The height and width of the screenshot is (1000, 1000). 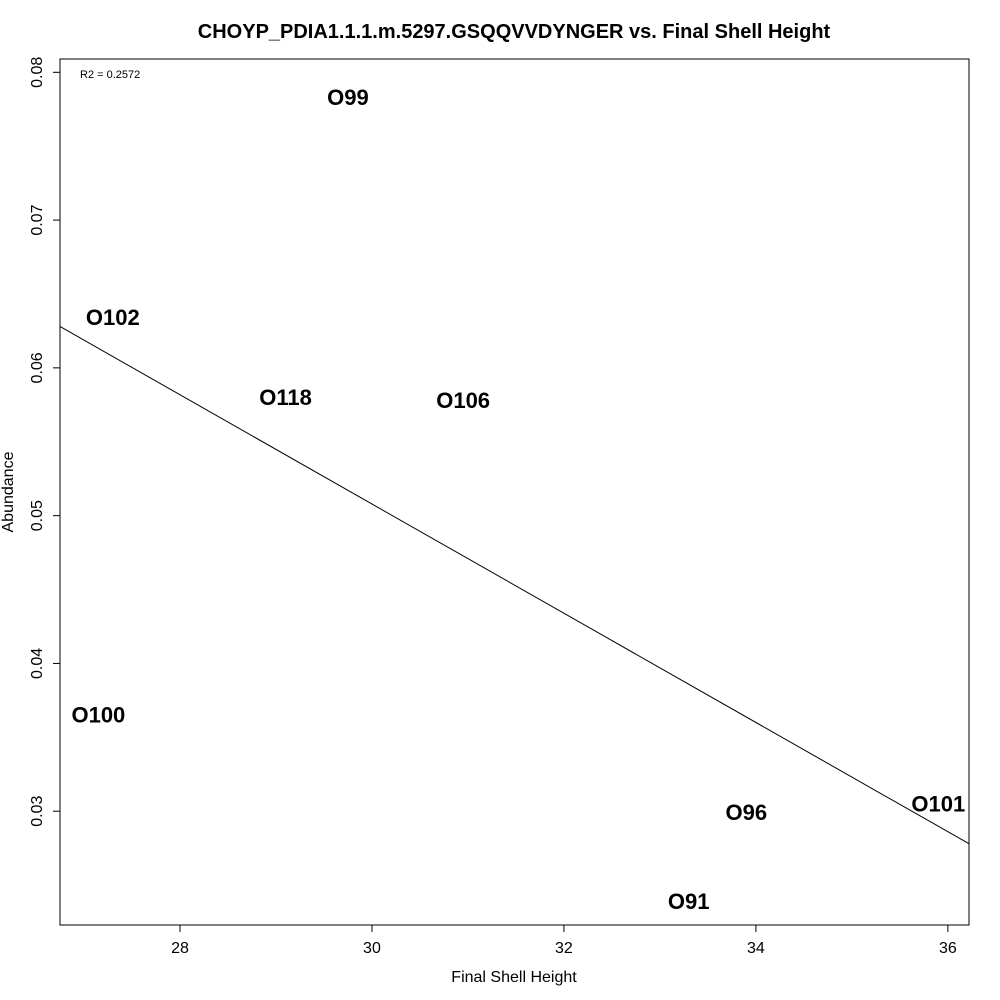 I want to click on x-tick-label: 28, so click(x=180, y=948).